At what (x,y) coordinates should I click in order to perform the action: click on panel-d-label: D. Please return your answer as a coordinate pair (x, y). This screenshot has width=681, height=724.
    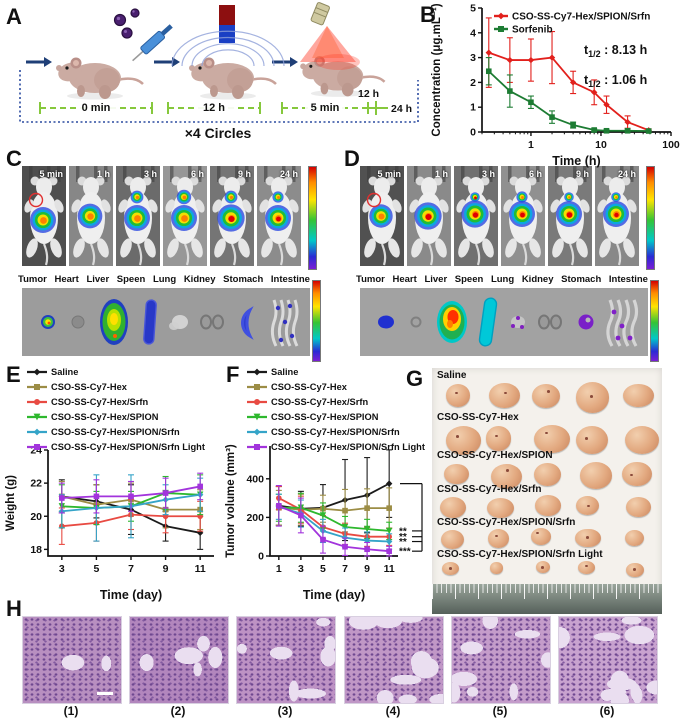
    Looking at the image, I should click on (352, 158).